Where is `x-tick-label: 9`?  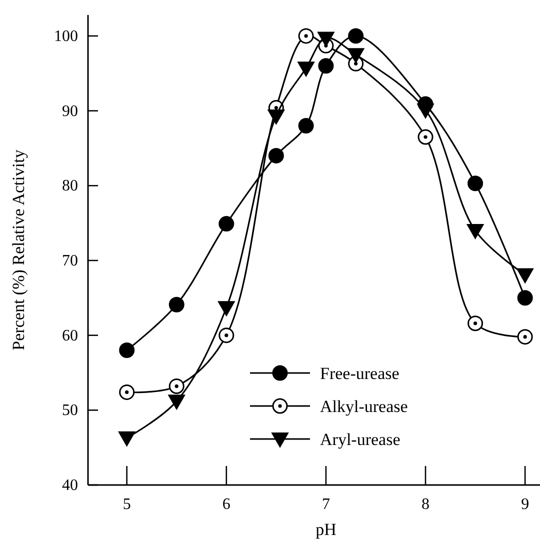 x-tick-label: 9 is located at coordinates (525, 504).